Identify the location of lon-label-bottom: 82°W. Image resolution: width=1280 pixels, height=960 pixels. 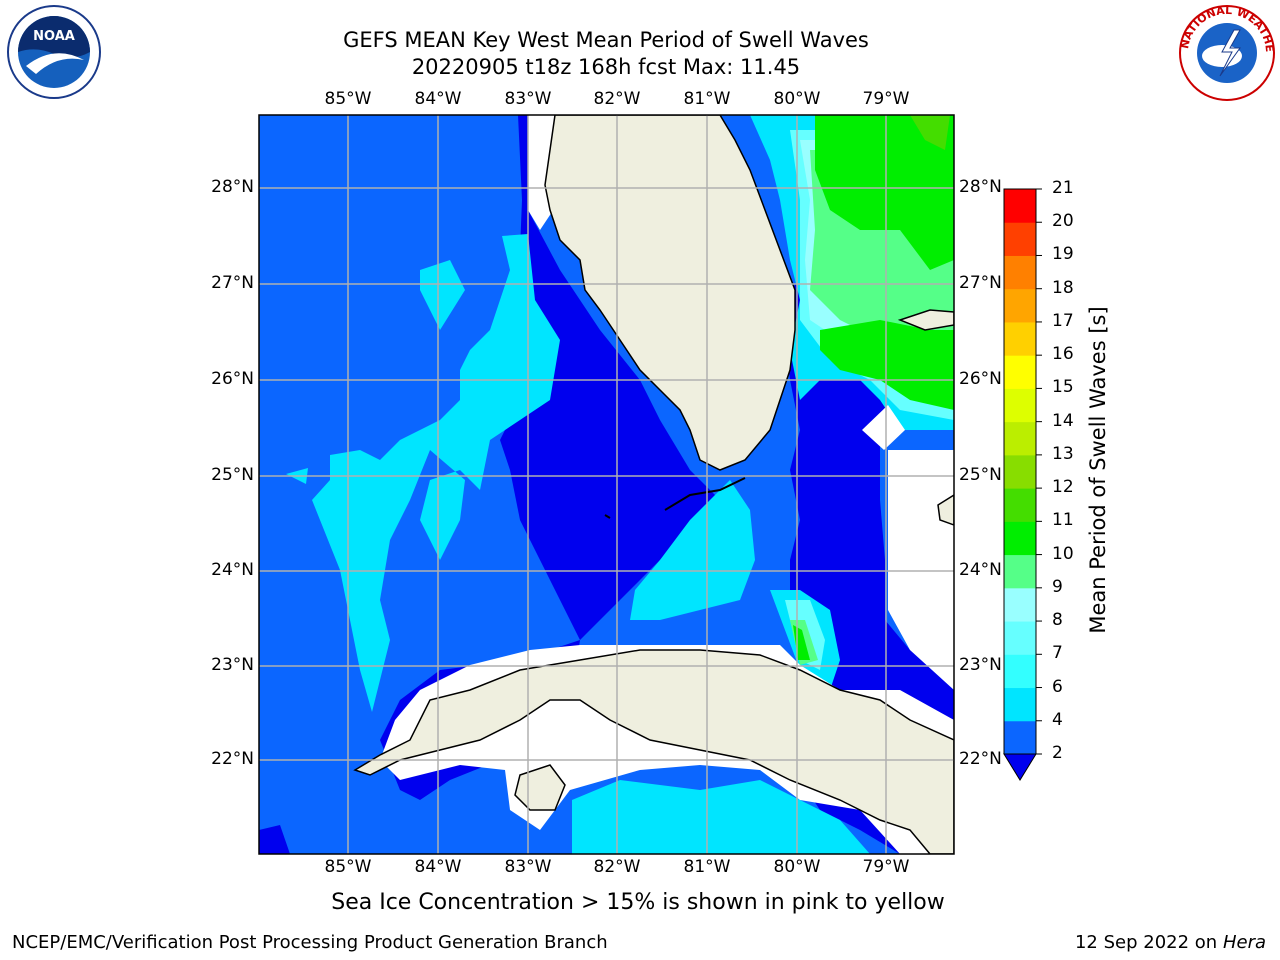
(617, 867).